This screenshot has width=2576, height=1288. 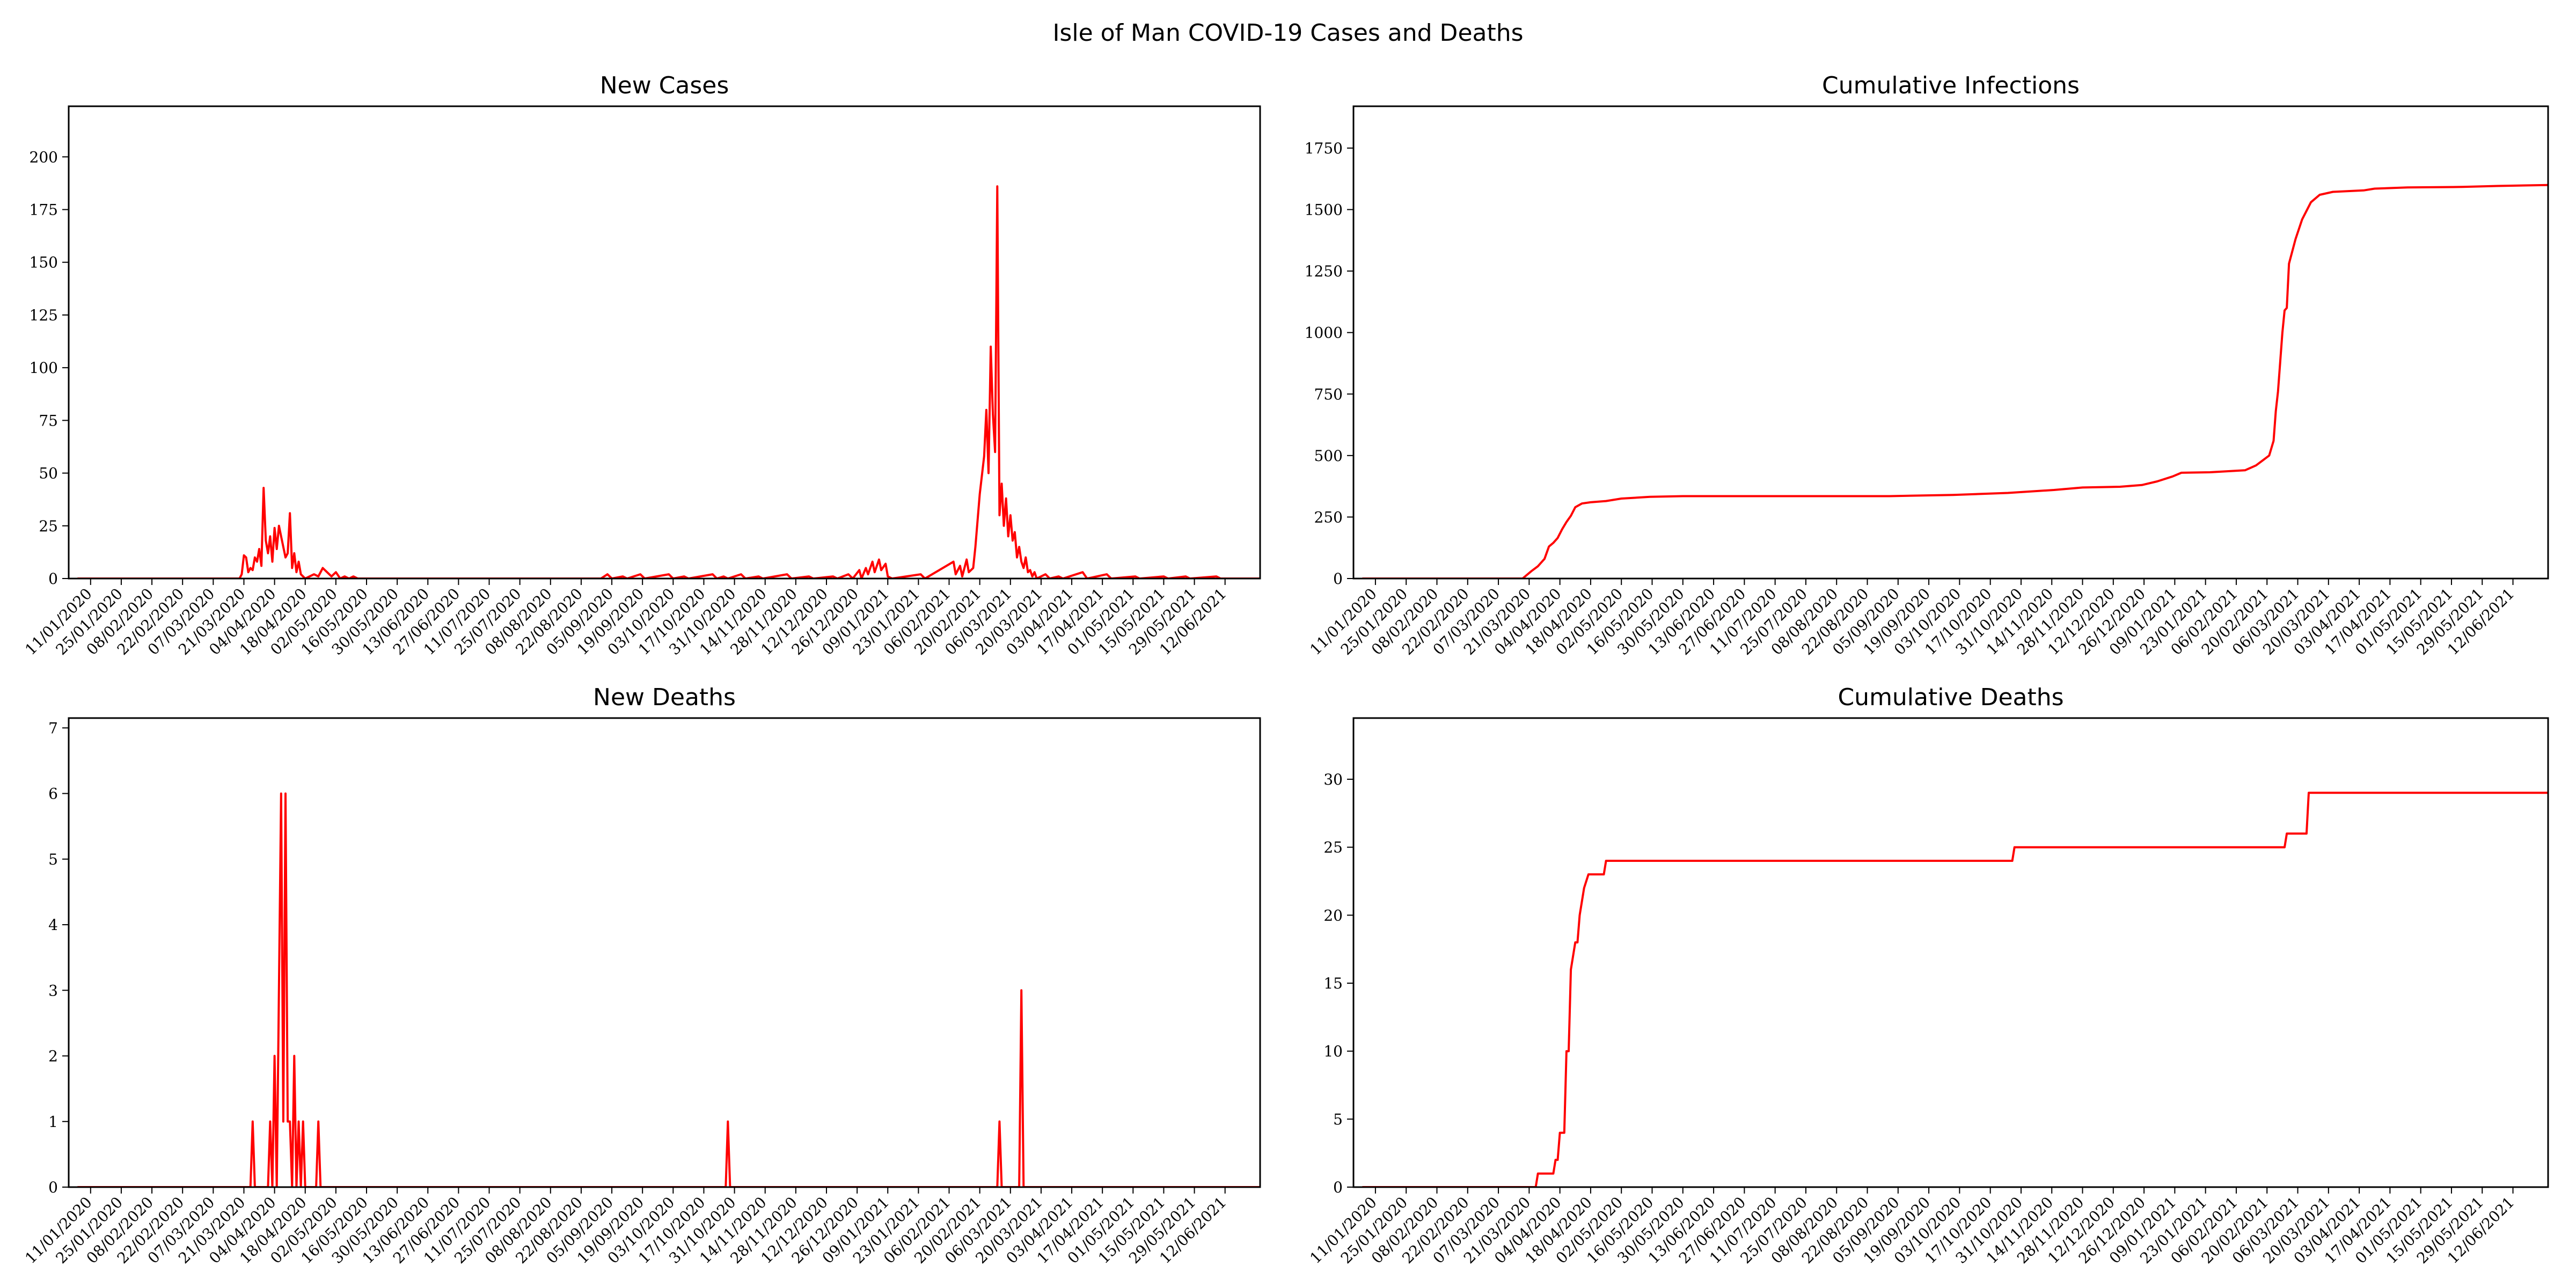 What do you see at coordinates (1955, 381) in the screenshot?
I see `cumulative-infections-series-line` at bounding box center [1955, 381].